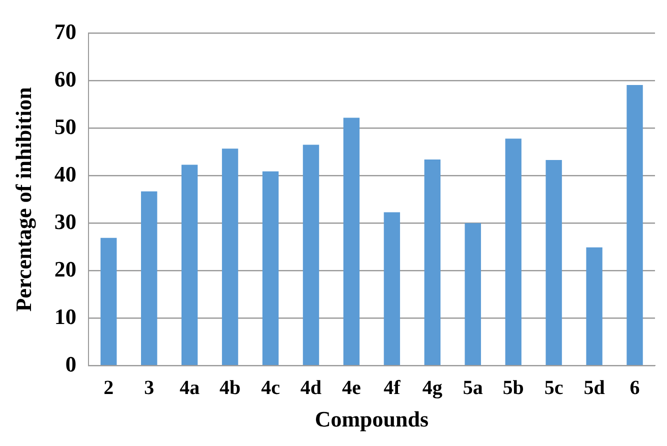 The width and height of the screenshot is (667, 446). I want to click on x-tick-label: 5d, so click(594, 387).